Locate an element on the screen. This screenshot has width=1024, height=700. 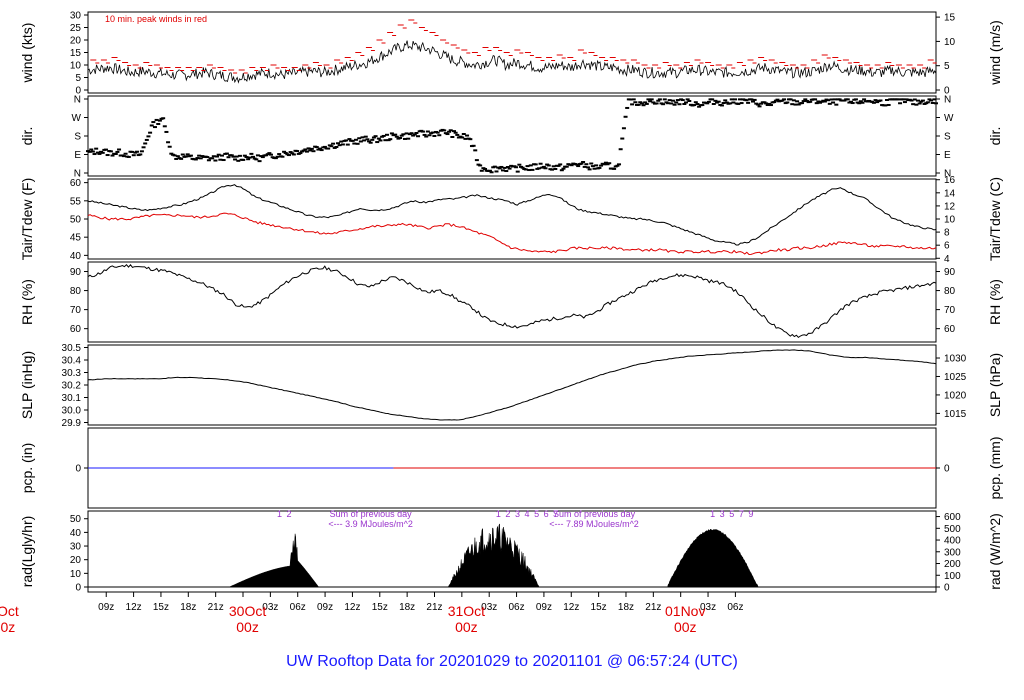
ytick-label-left-1-1: E is located at coordinates (77, 155).